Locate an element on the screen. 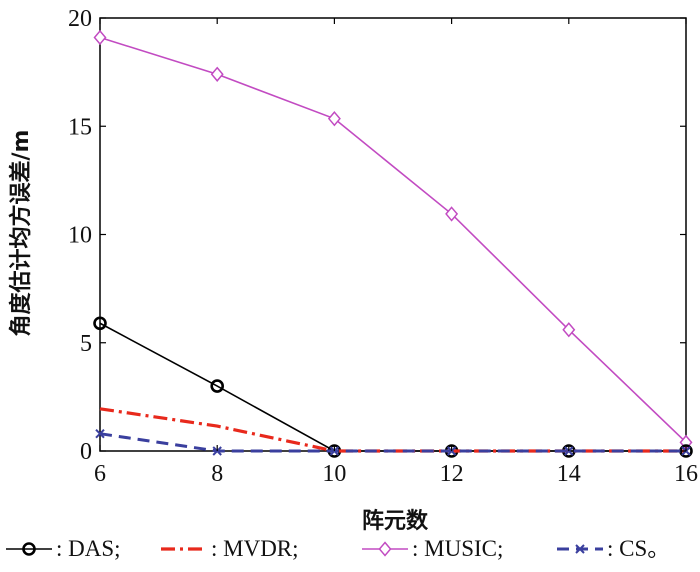 Image resolution: width=700 pixels, height=572 pixels. x-tick-label: 14 is located at coordinates (569, 474).